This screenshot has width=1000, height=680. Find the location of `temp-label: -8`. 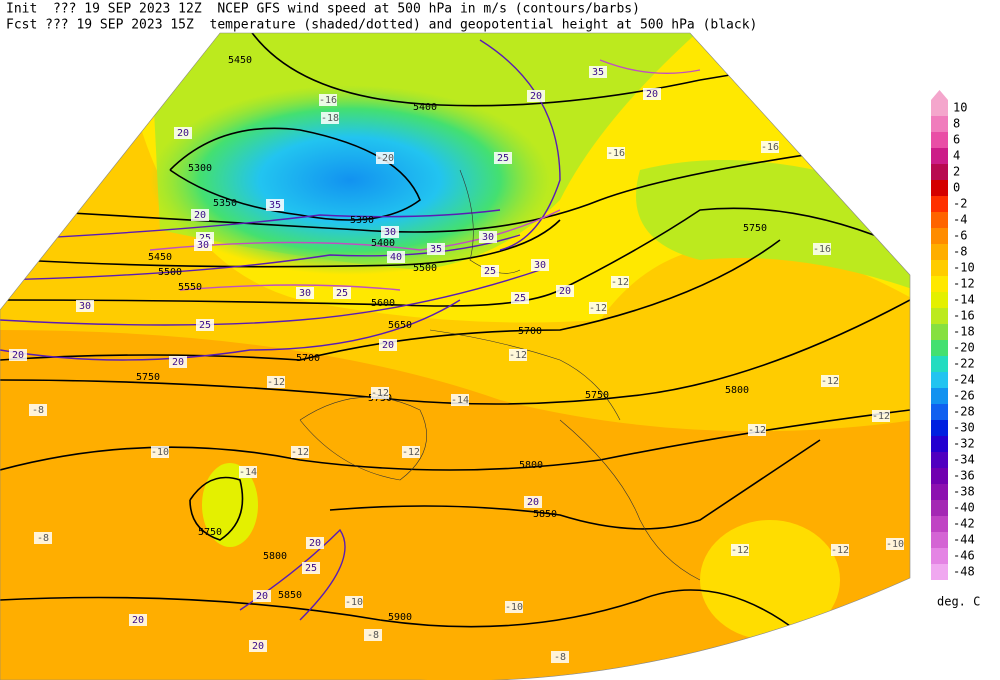

temp-label: -8 is located at coordinates (38, 410).